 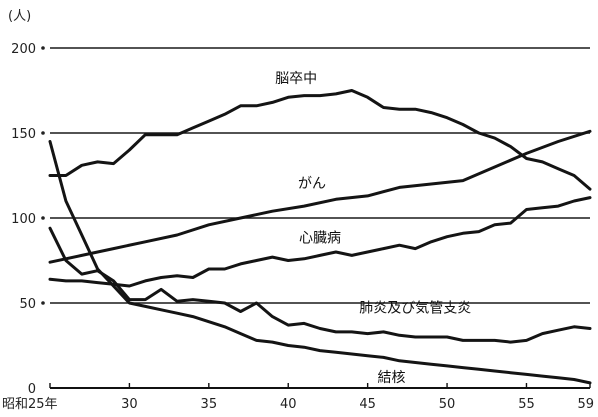 I want to click on x-tick-label-45: 45, so click(x=367, y=404).